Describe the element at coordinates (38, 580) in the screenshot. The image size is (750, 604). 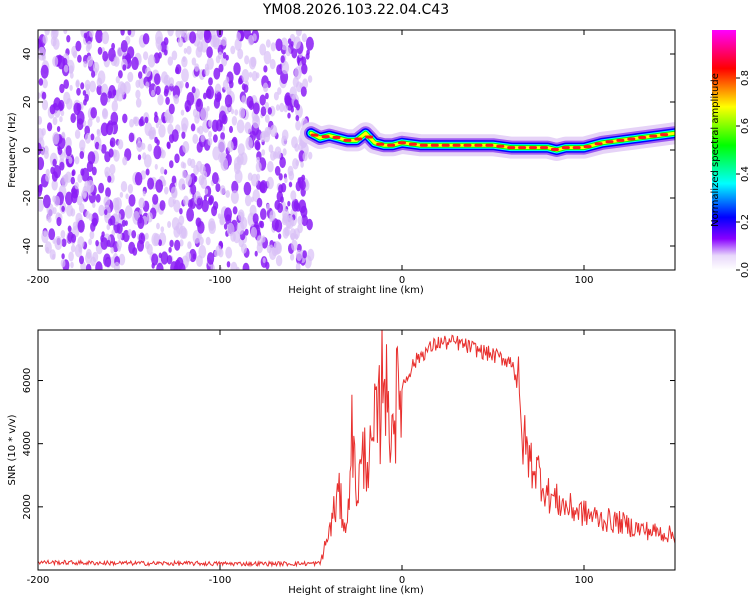
I see `x-tick-label: -200` at that location.